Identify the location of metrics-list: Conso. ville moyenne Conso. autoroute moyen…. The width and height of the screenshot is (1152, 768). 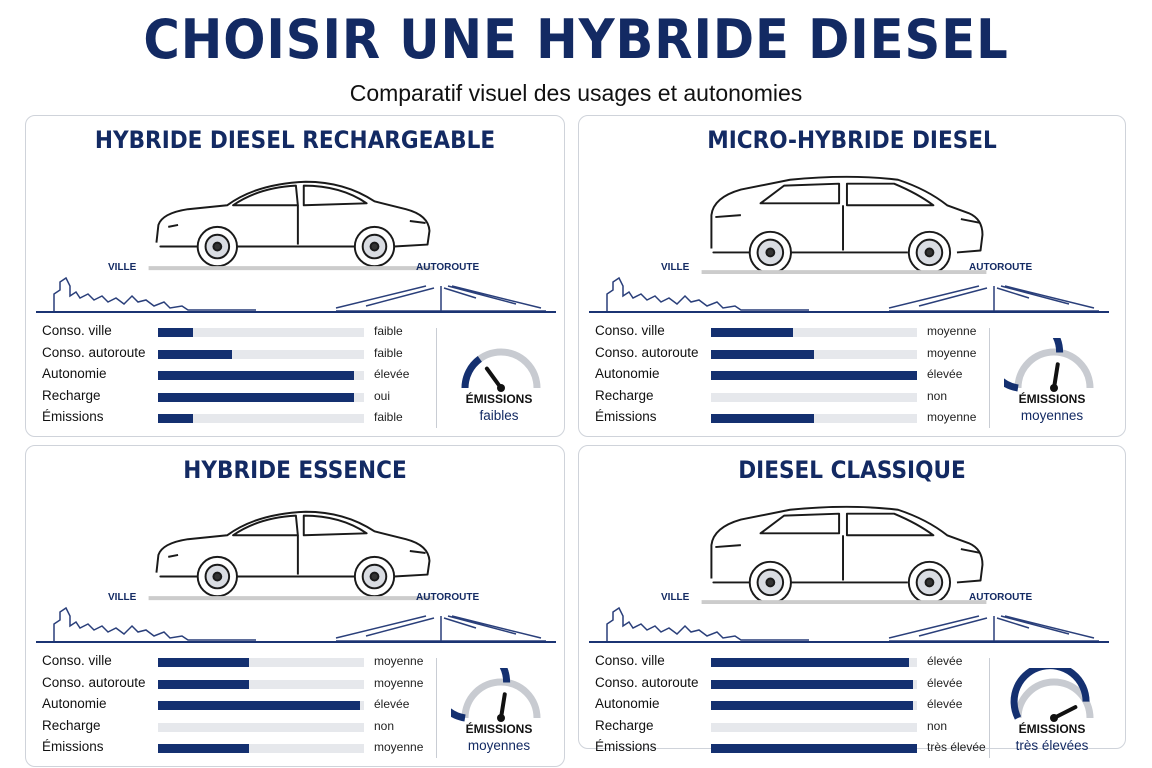
(235, 705).